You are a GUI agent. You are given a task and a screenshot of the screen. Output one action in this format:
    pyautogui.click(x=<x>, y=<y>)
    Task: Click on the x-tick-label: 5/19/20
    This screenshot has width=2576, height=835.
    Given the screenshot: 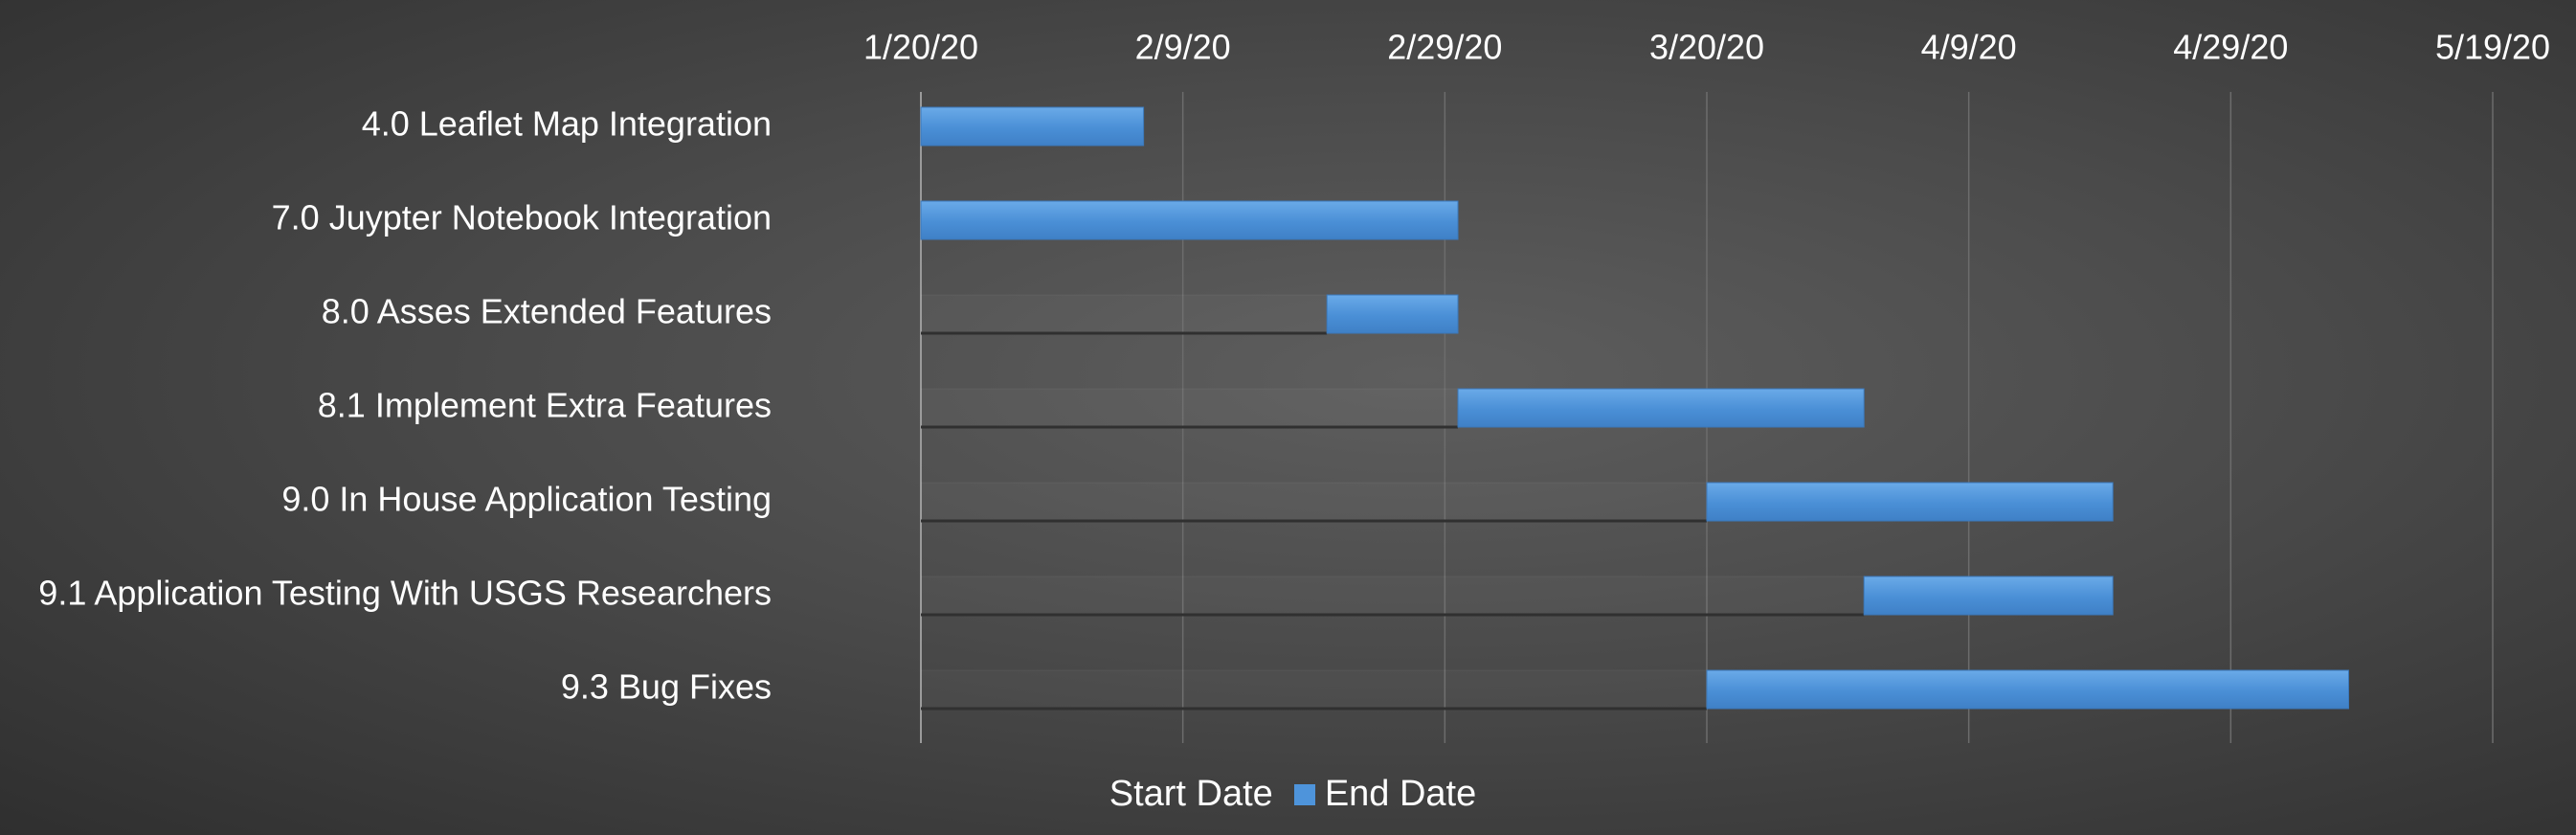 What is the action you would take?
    pyautogui.click(x=2493, y=47)
    